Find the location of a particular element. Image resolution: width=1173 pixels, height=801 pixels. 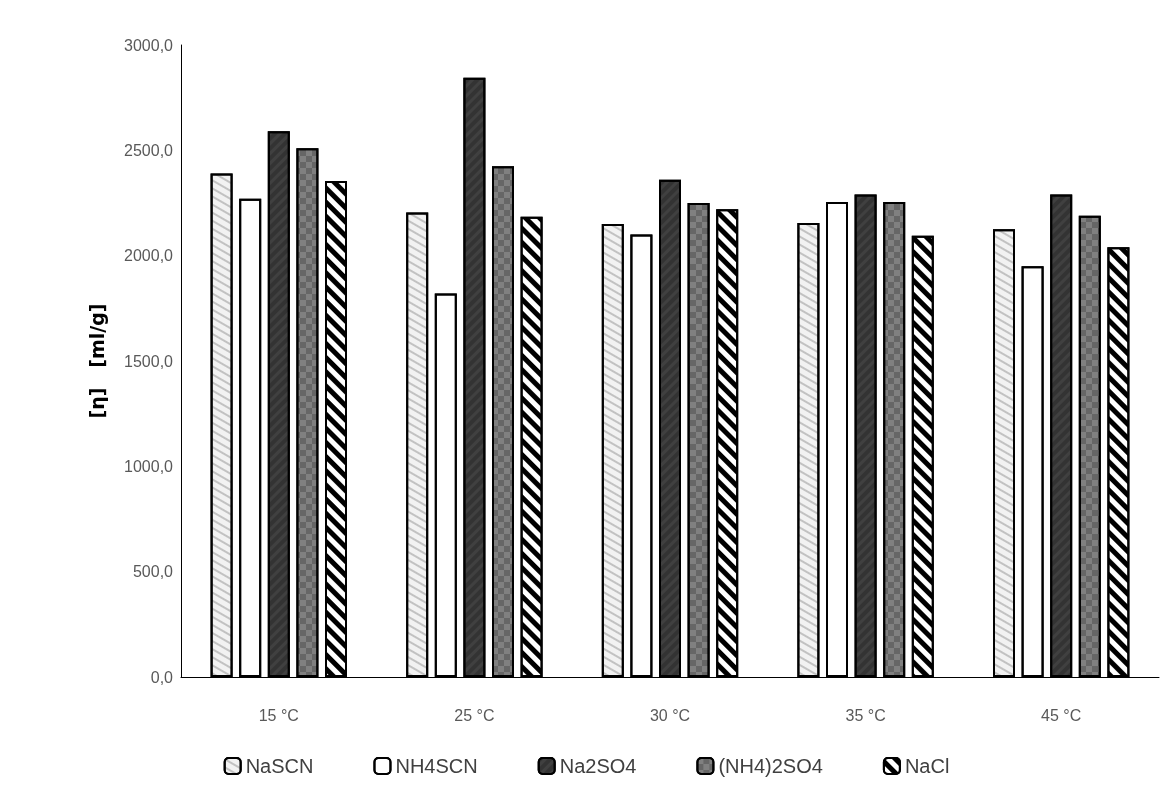

legend-label: NH4SCN is located at coordinates (436, 766).